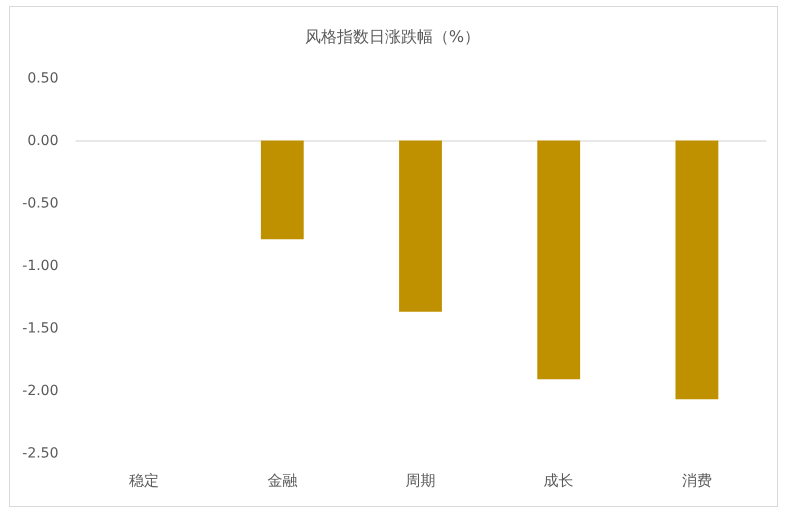  What do you see at coordinates (42, 78) in the screenshot?
I see `y-tick-label: 0.50` at bounding box center [42, 78].